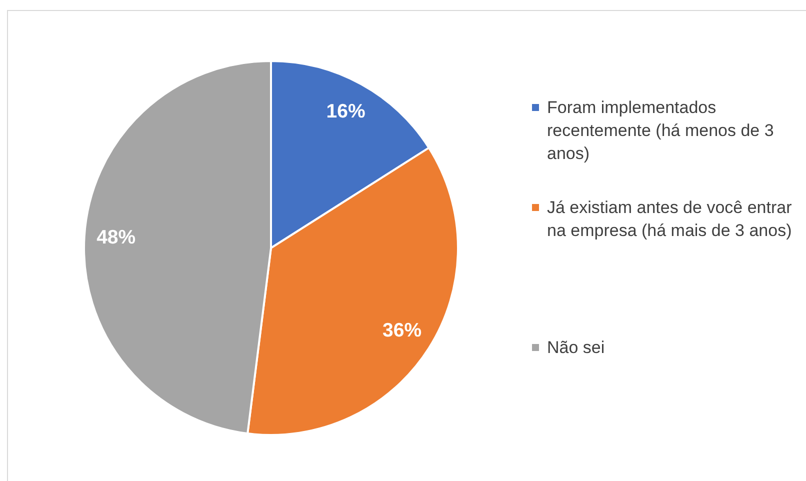 Image resolution: width=806 pixels, height=481 pixels. What do you see at coordinates (576, 348) in the screenshot?
I see `legend-label: Não sei` at bounding box center [576, 348].